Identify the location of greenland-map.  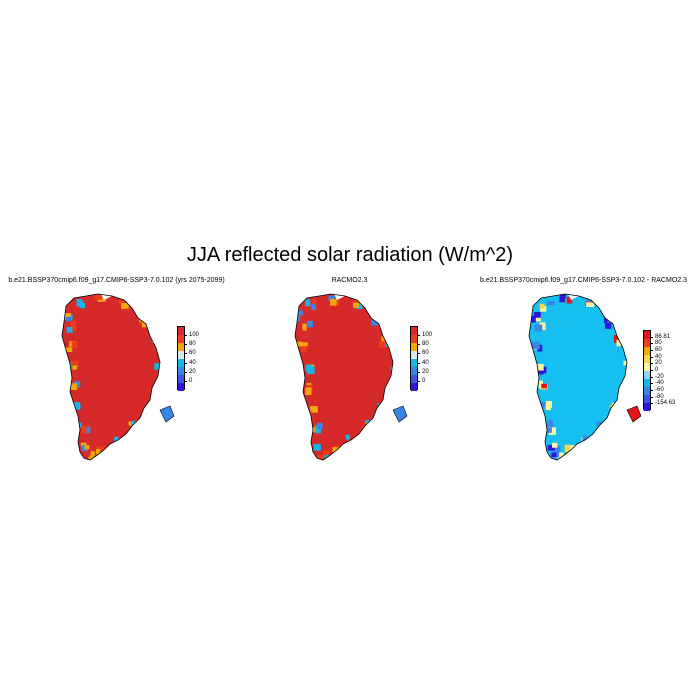
(118, 373).